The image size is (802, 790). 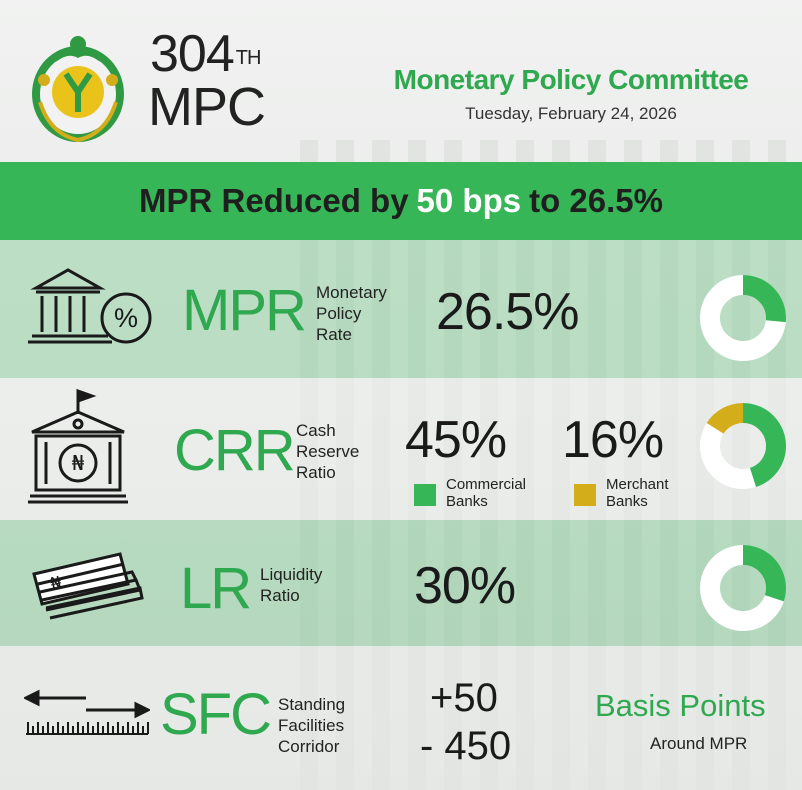 I want to click on bank-naira-icon: ₦, so click(x=78, y=446).